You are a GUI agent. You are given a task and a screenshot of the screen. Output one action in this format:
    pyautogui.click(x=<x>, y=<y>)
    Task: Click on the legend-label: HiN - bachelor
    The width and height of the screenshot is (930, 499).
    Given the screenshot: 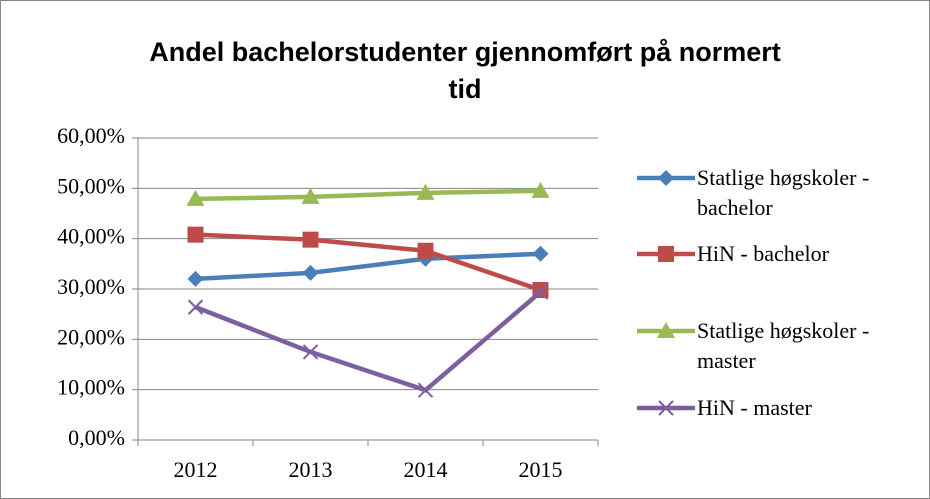 What is the action you would take?
    pyautogui.click(x=763, y=253)
    